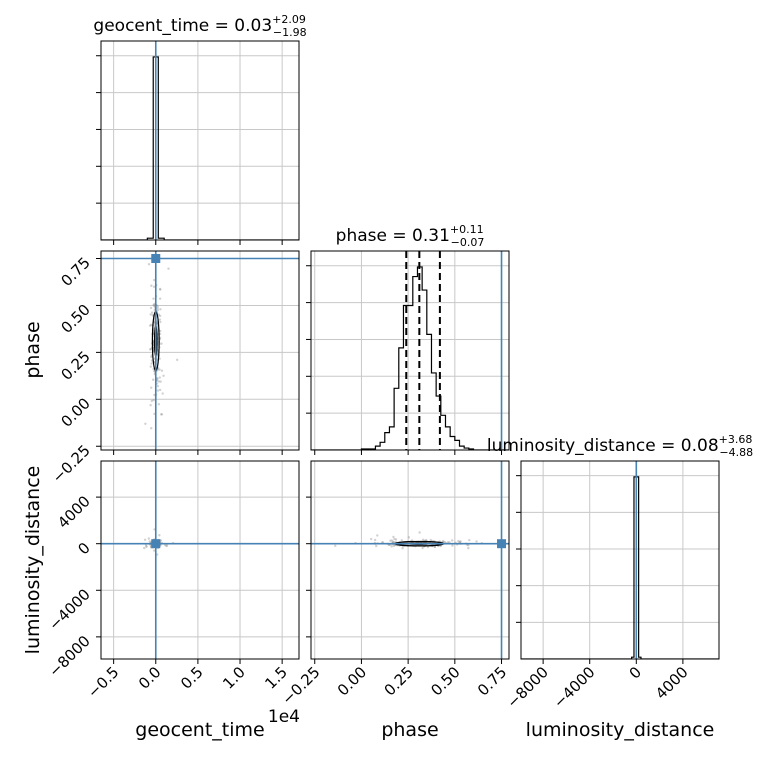 Image resolution: width=760 pixels, height=760 pixels. Describe the element at coordinates (200, 560) in the screenshot. I see `panel-geocent_time-vs-luminosity_distance` at that location.